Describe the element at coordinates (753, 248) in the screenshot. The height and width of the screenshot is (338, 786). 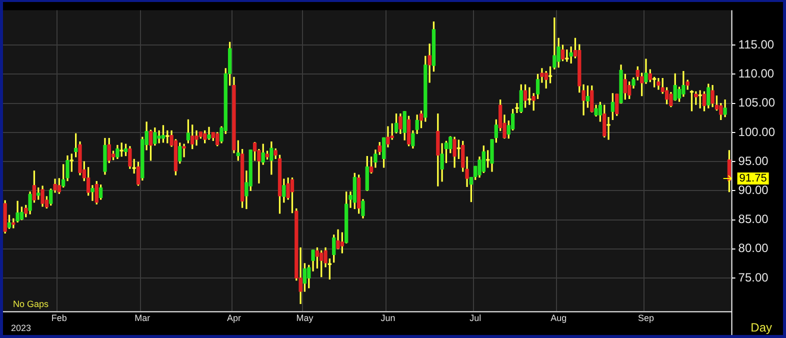
I see `y-tick-label: 80.00` at that location.